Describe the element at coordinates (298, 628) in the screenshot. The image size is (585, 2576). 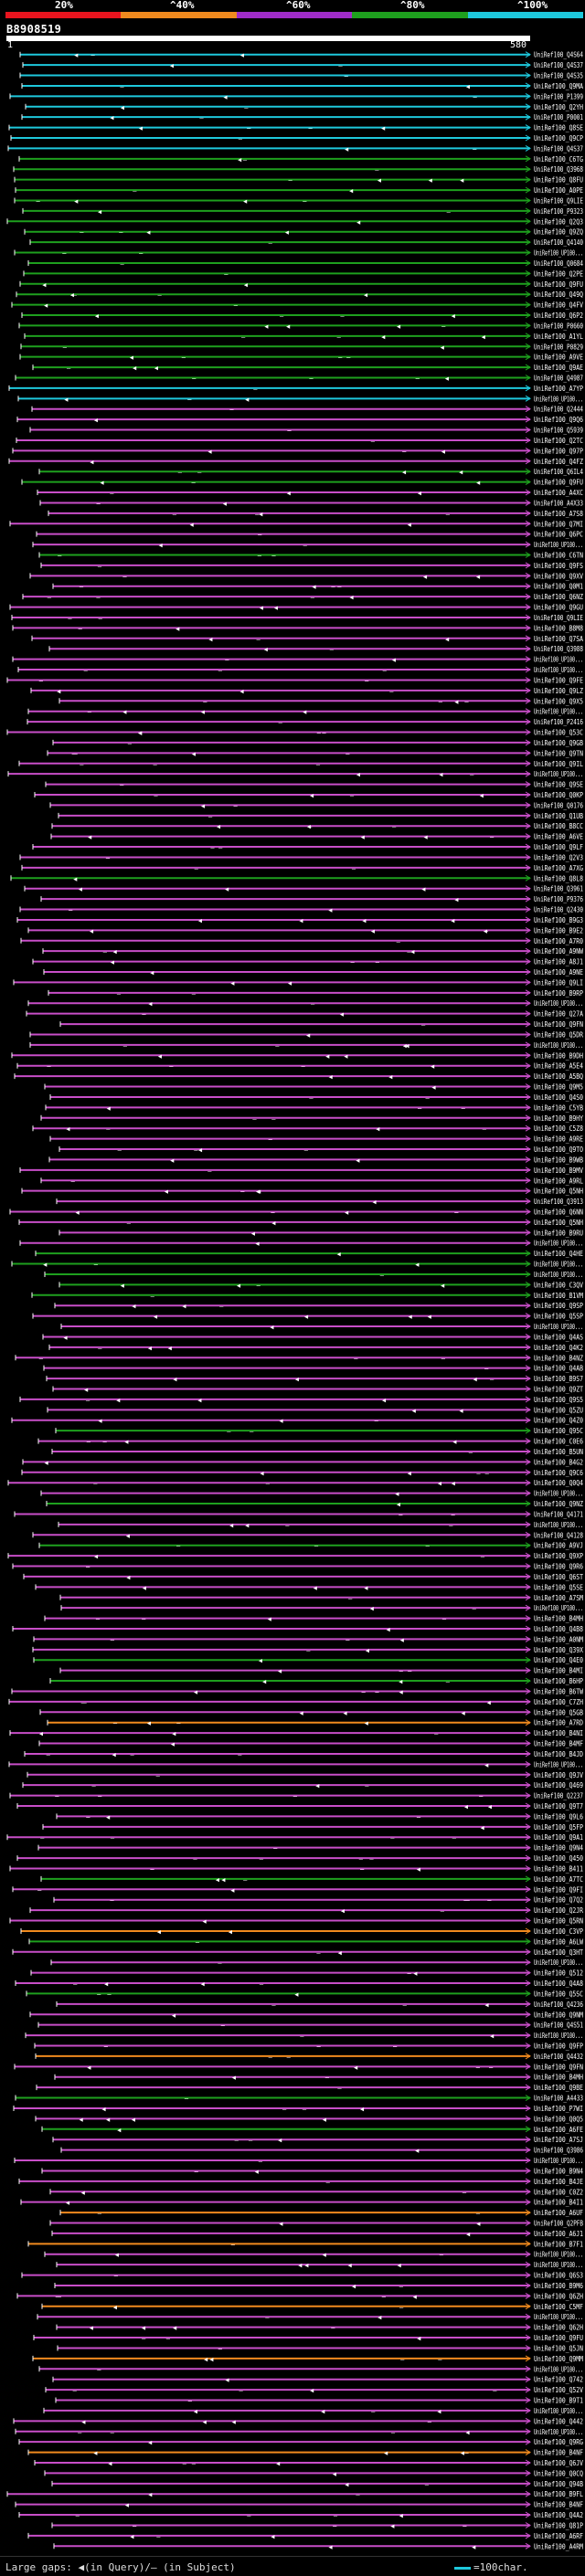
I see `hit-row: – ◀ UniRef100_B8M8` at that location.